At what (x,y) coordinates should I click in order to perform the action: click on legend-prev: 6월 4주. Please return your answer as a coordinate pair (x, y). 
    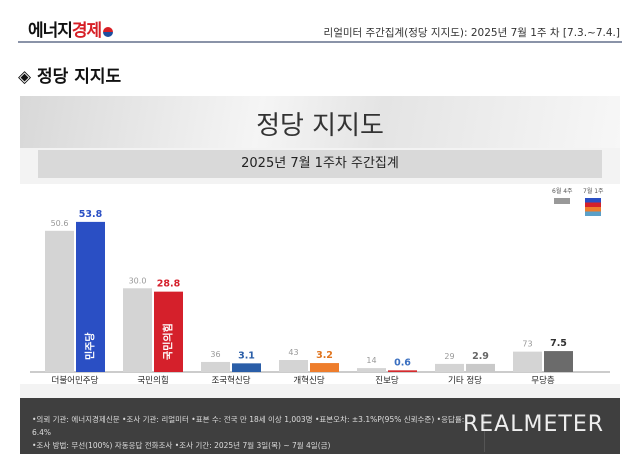
    Looking at the image, I should click on (562, 196).